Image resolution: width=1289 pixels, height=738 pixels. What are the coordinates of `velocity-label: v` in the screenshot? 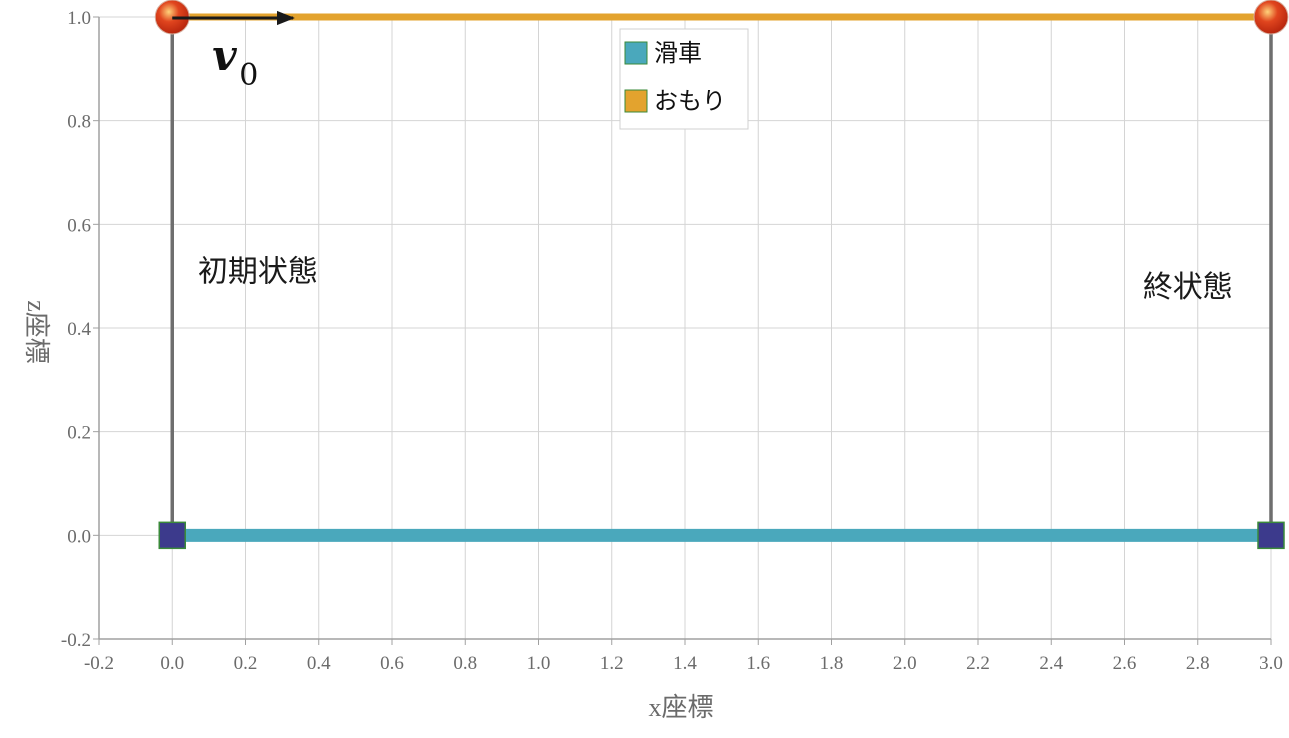 It's located at (224, 55).